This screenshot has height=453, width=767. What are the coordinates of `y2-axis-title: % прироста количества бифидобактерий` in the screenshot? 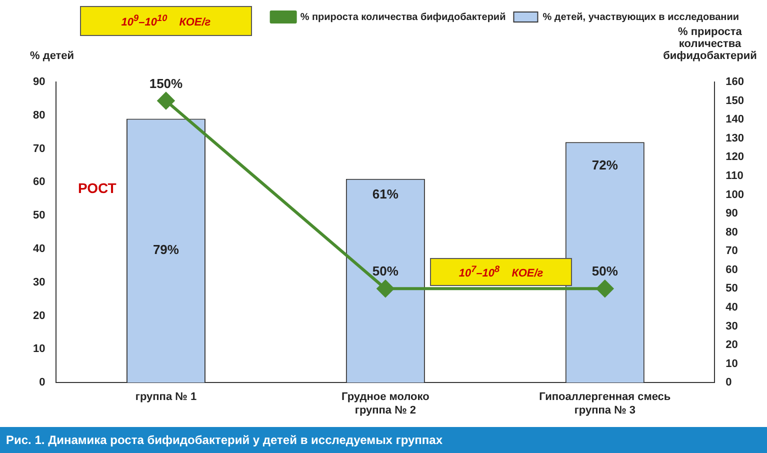 It's located at (710, 44).